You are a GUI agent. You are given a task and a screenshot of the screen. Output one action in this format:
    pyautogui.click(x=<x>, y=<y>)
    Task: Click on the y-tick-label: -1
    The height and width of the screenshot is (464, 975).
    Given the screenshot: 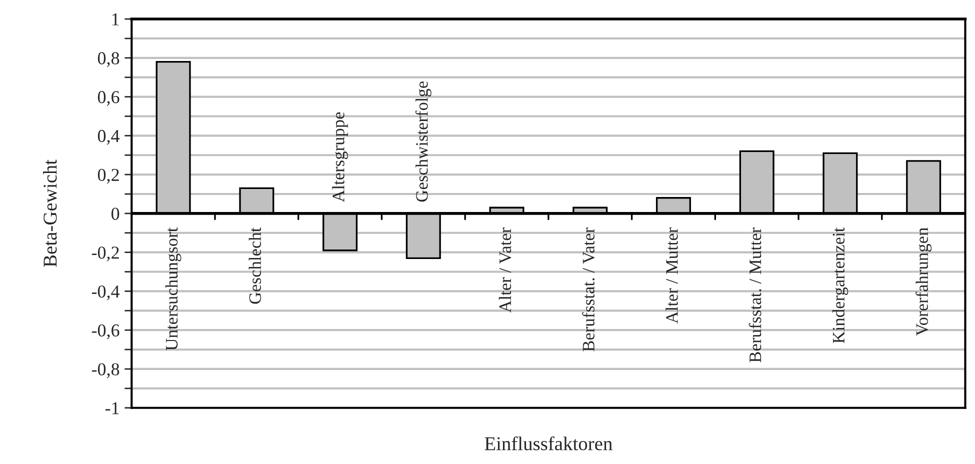 What is the action you would take?
    pyautogui.click(x=112, y=408)
    